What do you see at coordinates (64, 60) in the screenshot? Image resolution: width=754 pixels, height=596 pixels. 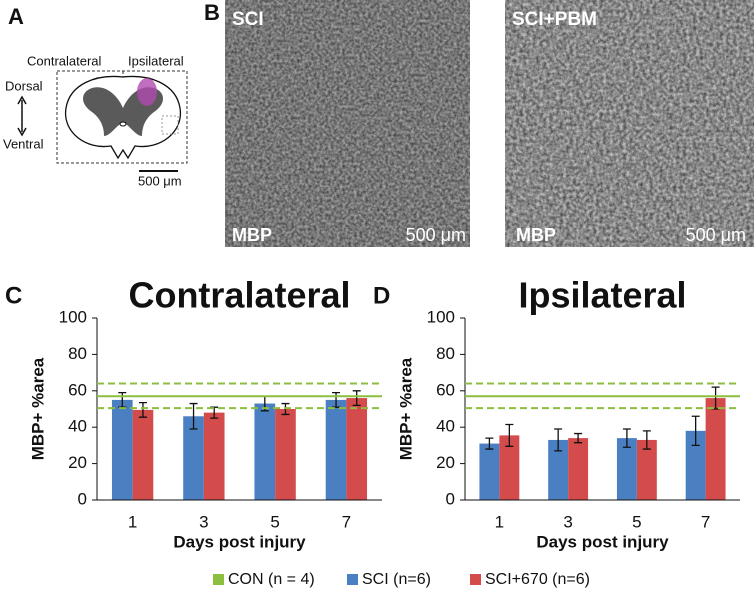 I see `label: Contralateral` at bounding box center [64, 60].